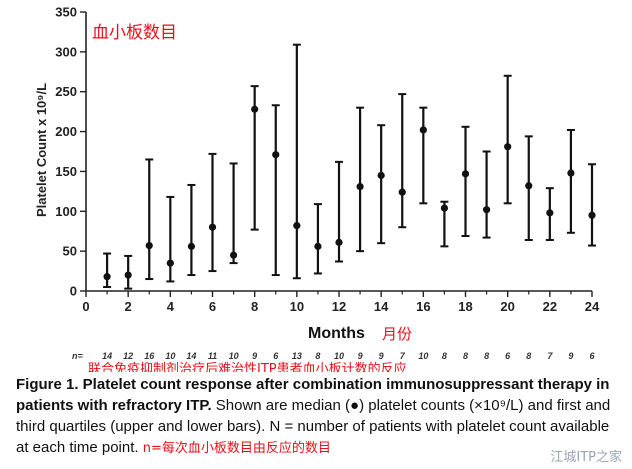  Describe the element at coordinates (297, 356) in the screenshot. I see `n-value: 13` at that location.